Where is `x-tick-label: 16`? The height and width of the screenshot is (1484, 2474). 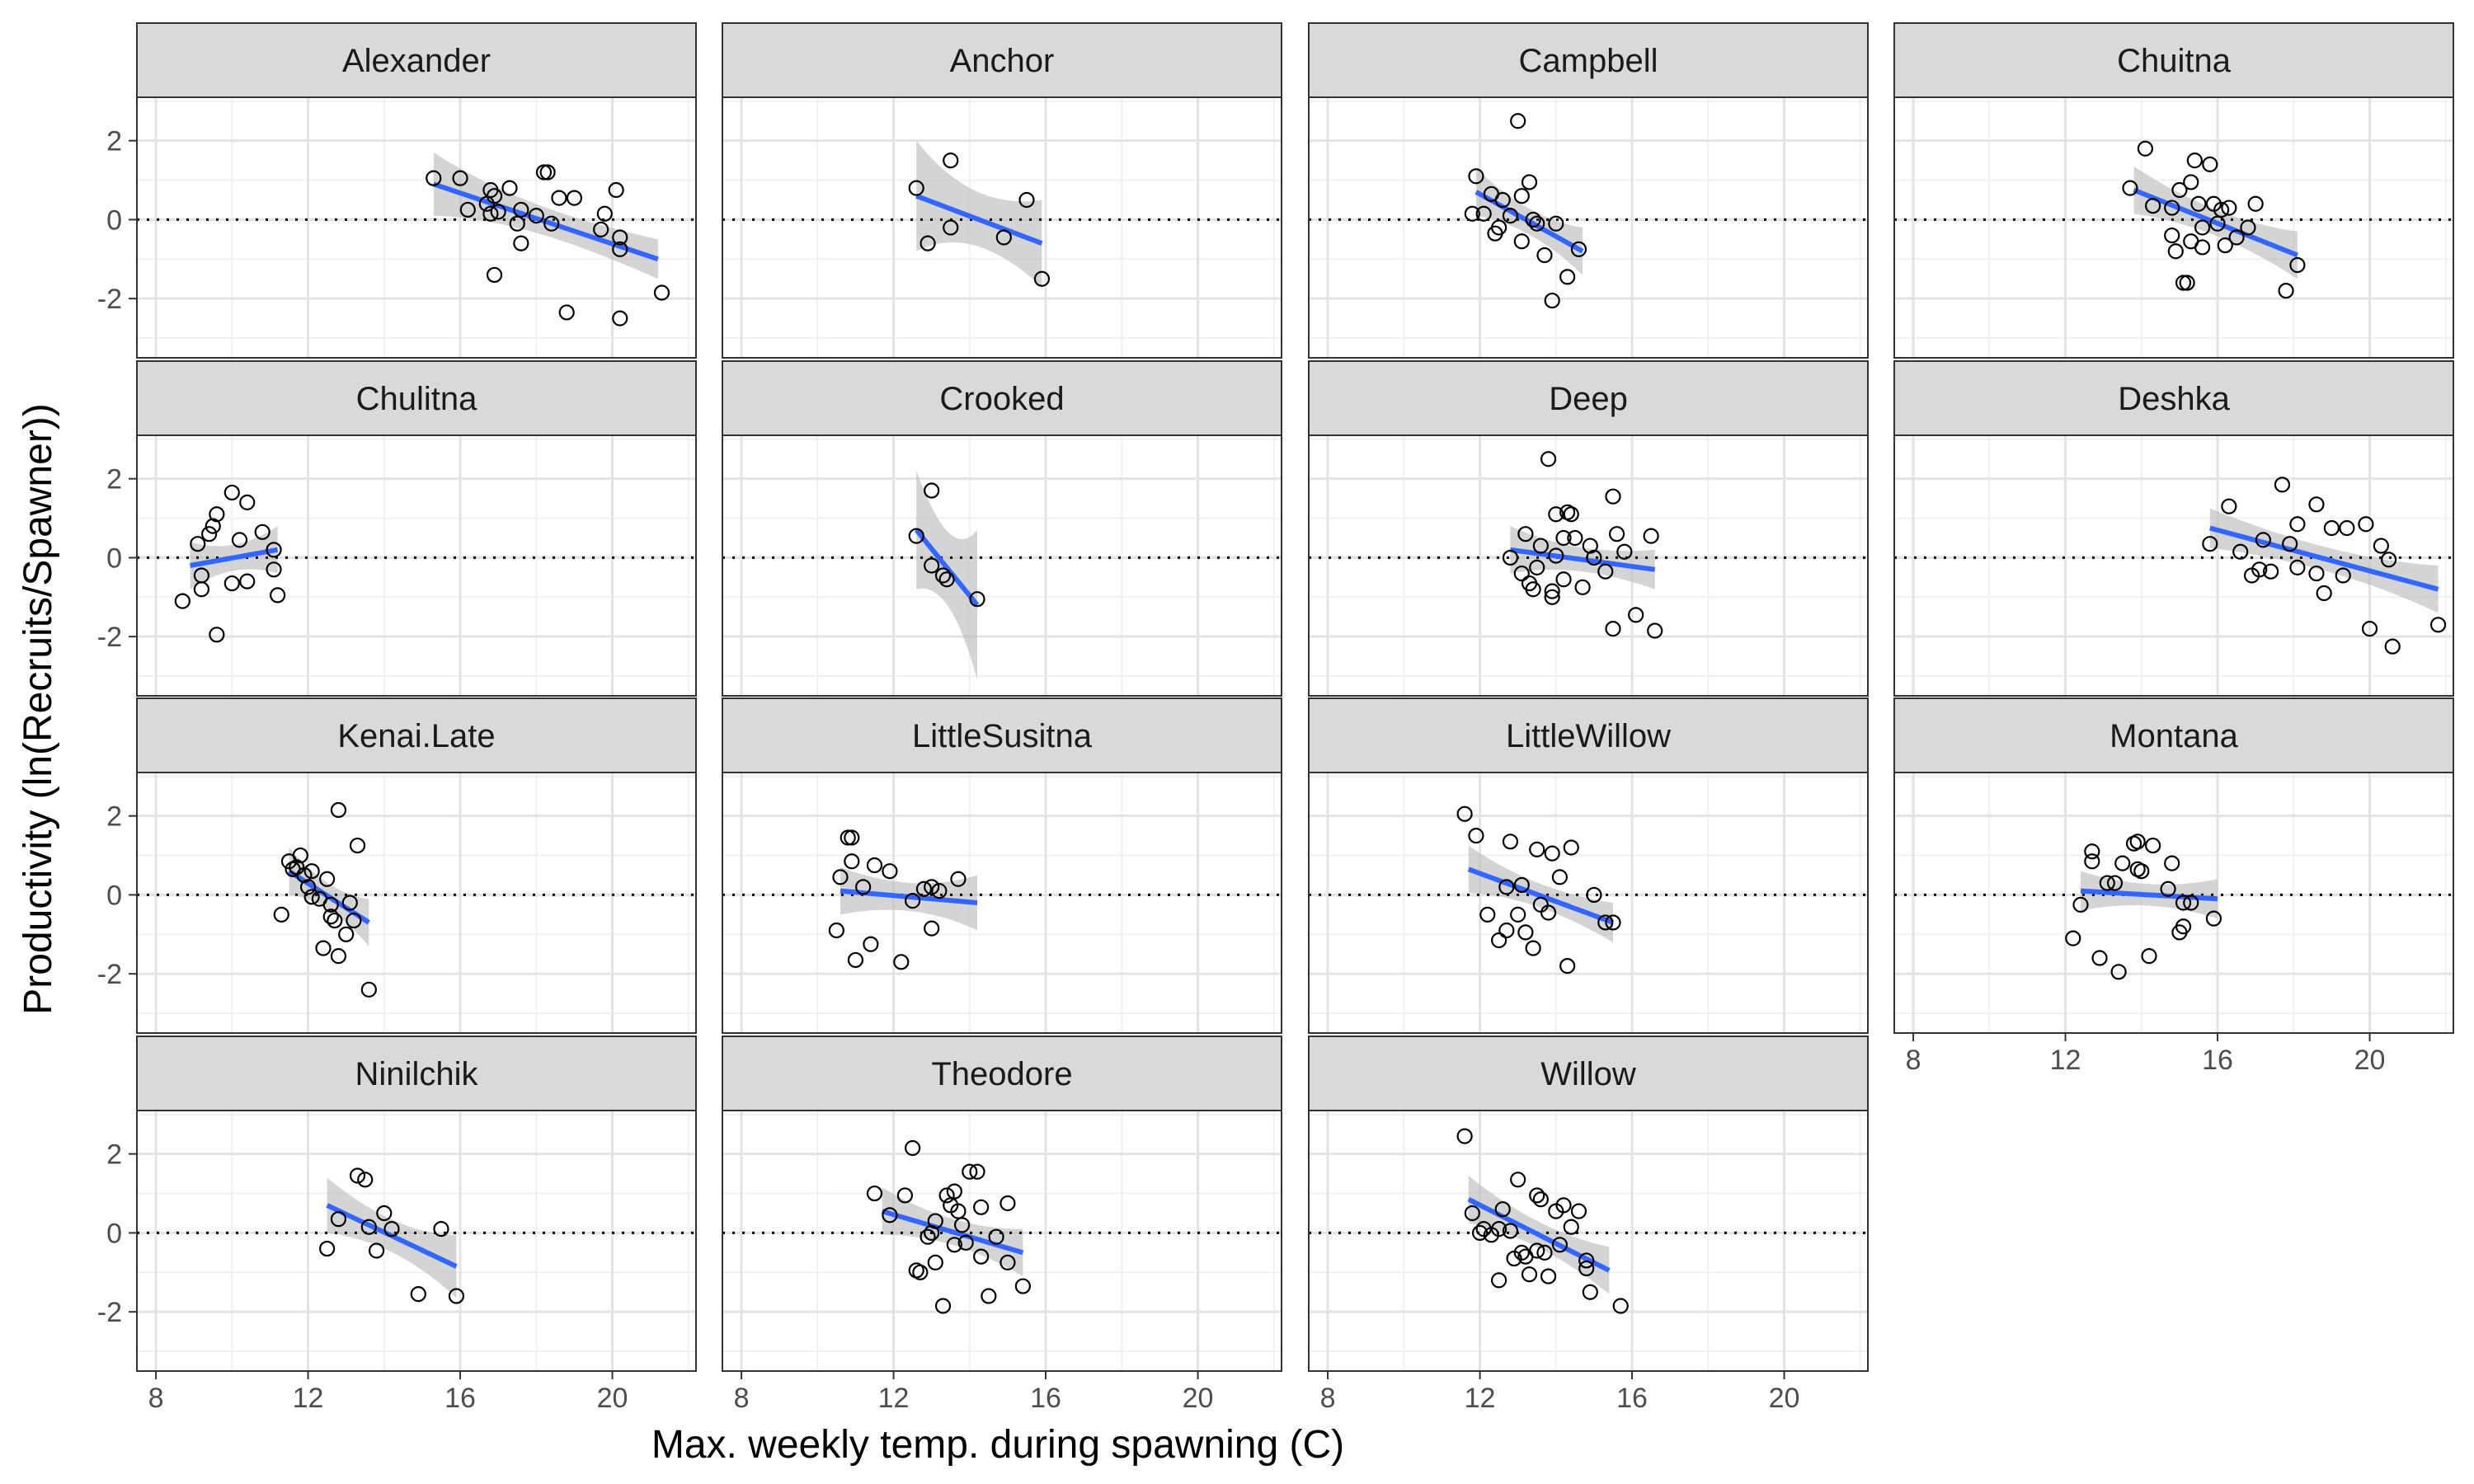
x-tick-label: 16 is located at coordinates (460, 1398).